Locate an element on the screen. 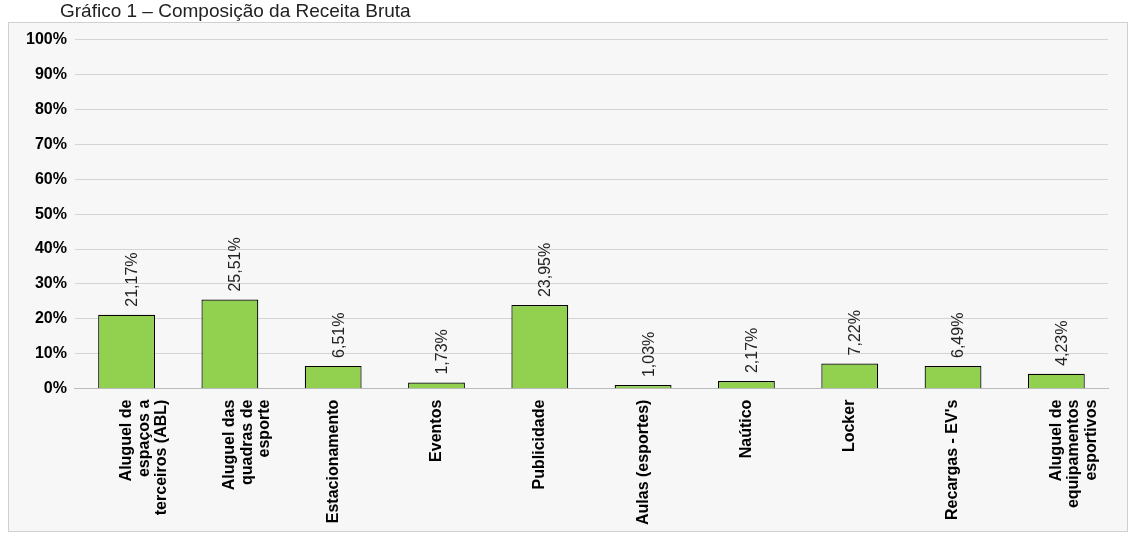 This screenshot has width=1130, height=534. x-tick-label: Aulas (esportes) is located at coordinates (642, 462).